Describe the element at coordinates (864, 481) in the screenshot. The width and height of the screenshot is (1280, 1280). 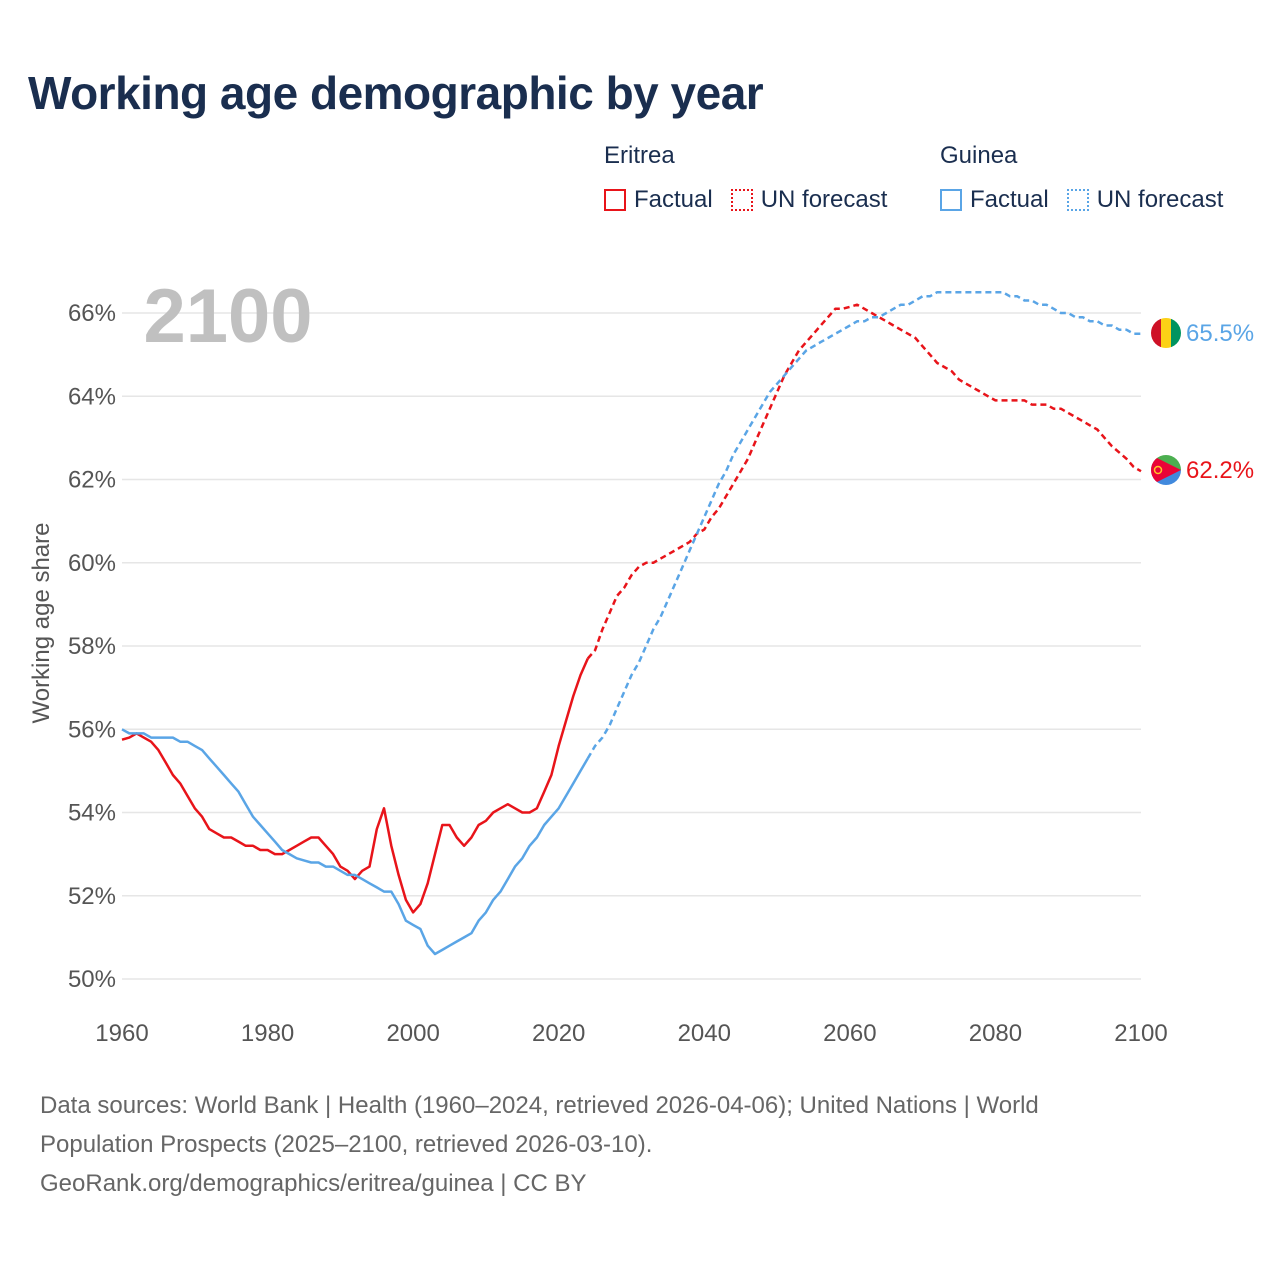
I see `eritrea-forecast-line` at that location.